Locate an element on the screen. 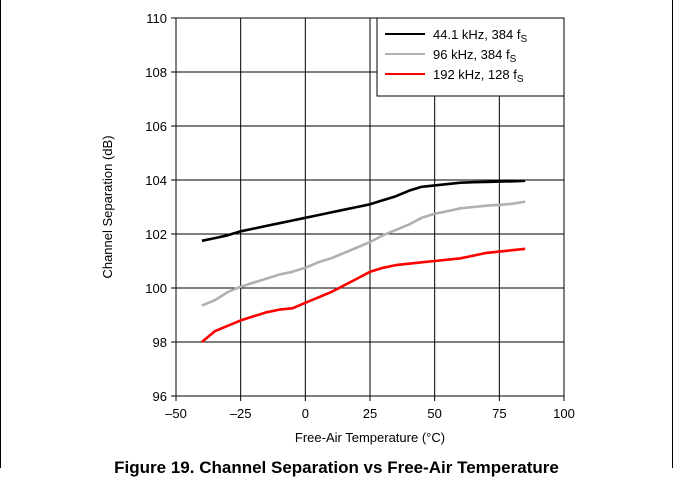 The image size is (673, 494). y-tick-label: 104 is located at coordinates (156, 180).